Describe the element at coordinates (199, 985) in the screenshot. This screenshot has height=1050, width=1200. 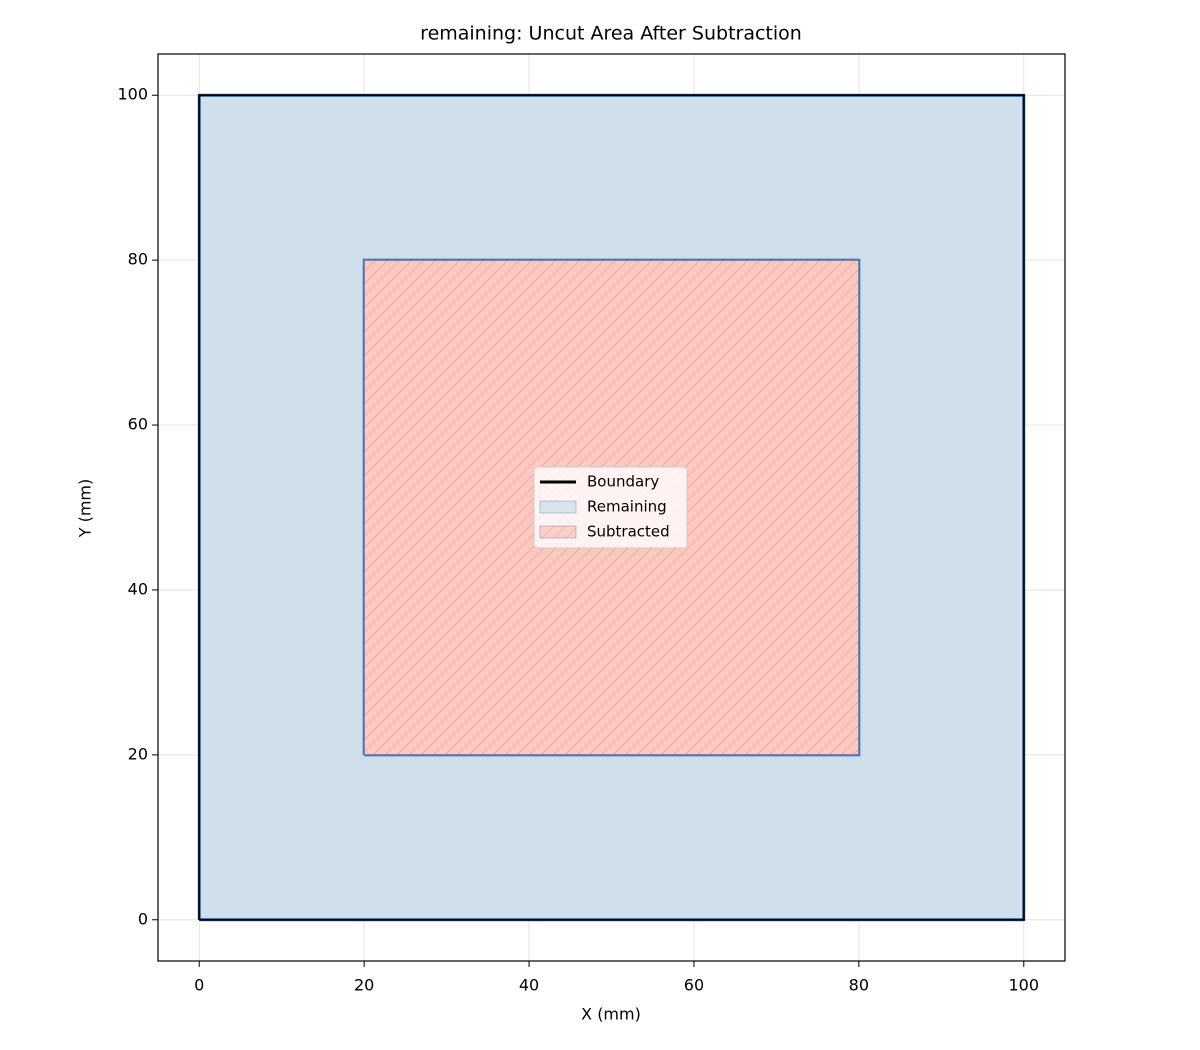
I see `x-tick-label: 0` at that location.